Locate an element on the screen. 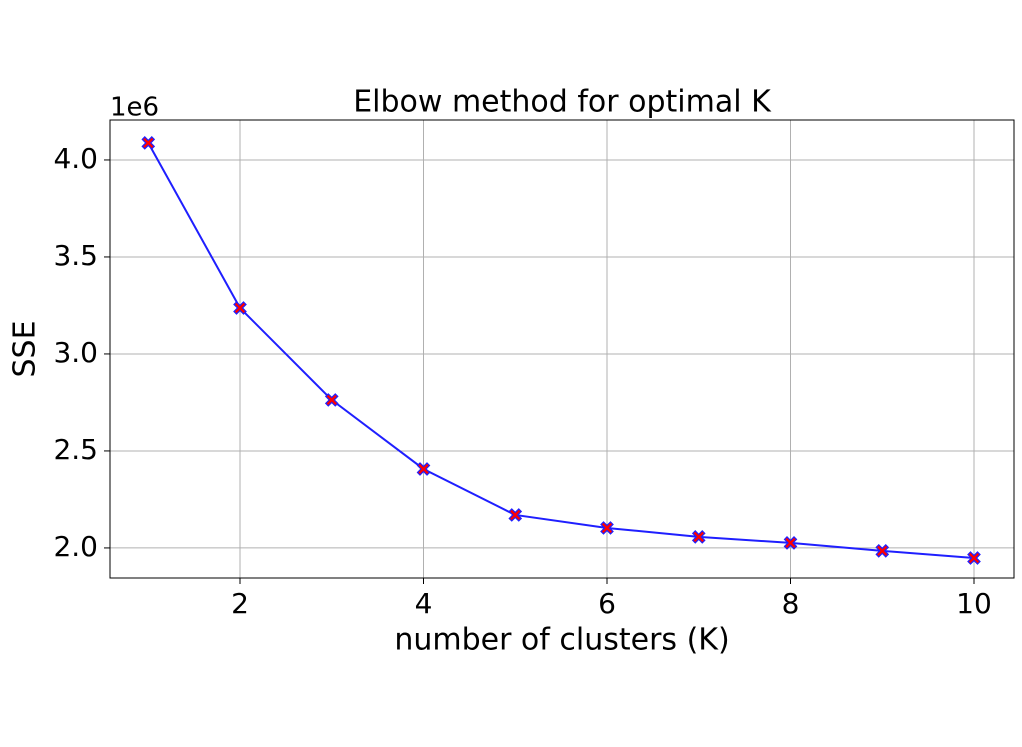 The width and height of the screenshot is (1022, 747). y-tick-label: 2.5 is located at coordinates (75, 449).